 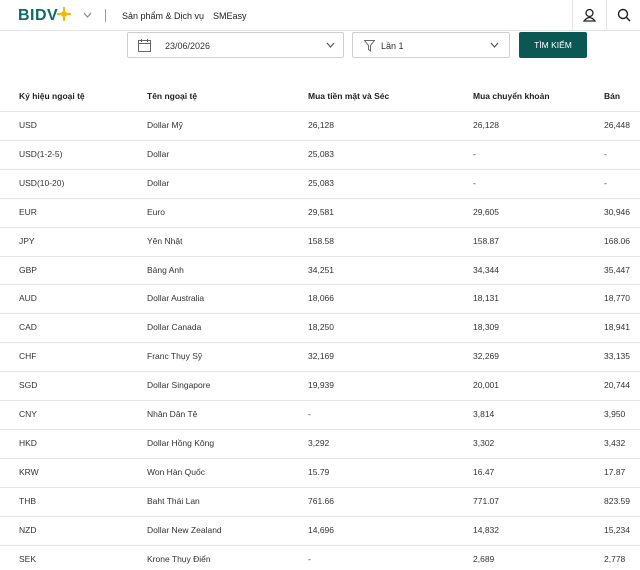 What do you see at coordinates (28, 558) in the screenshot?
I see `table-cell: SEK` at bounding box center [28, 558].